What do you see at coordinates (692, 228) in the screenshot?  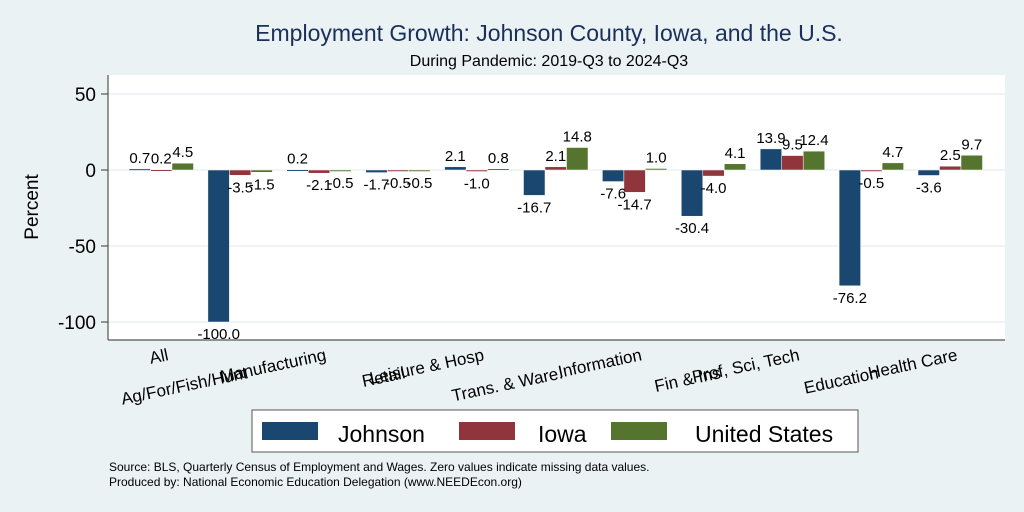 I see `value-label: -30.4` at bounding box center [692, 228].